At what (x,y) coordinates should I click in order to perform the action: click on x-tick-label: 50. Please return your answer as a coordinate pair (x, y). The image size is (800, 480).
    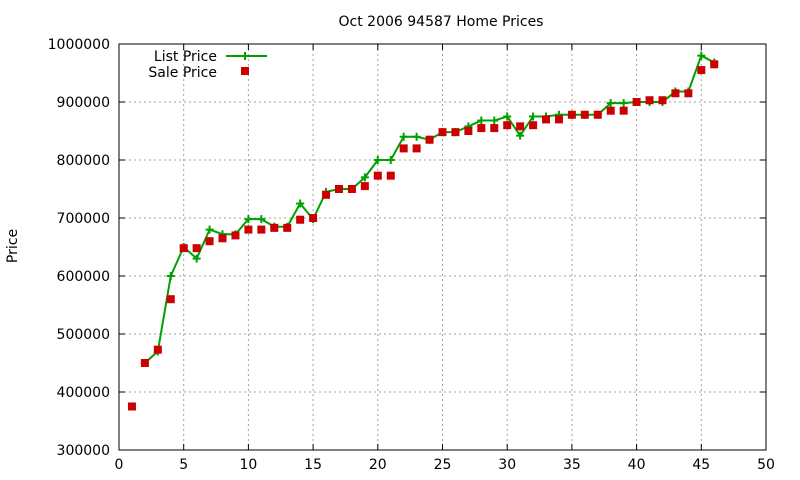
    Looking at the image, I should click on (766, 465).